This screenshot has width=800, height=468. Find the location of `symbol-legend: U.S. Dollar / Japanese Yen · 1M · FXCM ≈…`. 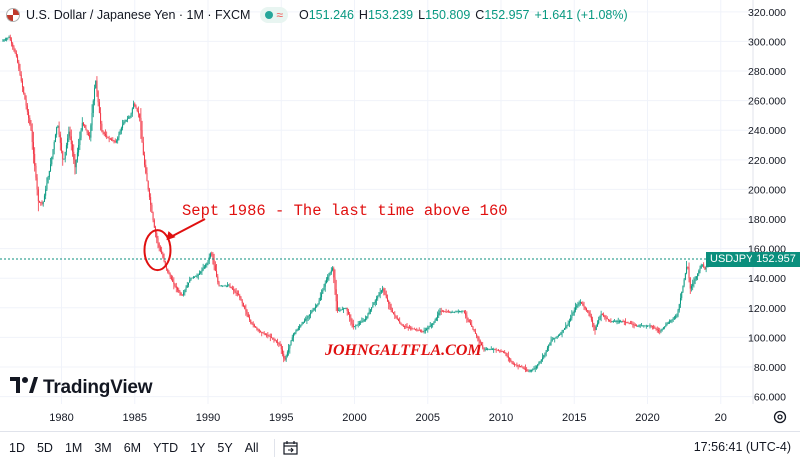

symbol-legend: U.S. Dollar / Japanese Yen · 1M · FXCM ≈… is located at coordinates (317, 15).